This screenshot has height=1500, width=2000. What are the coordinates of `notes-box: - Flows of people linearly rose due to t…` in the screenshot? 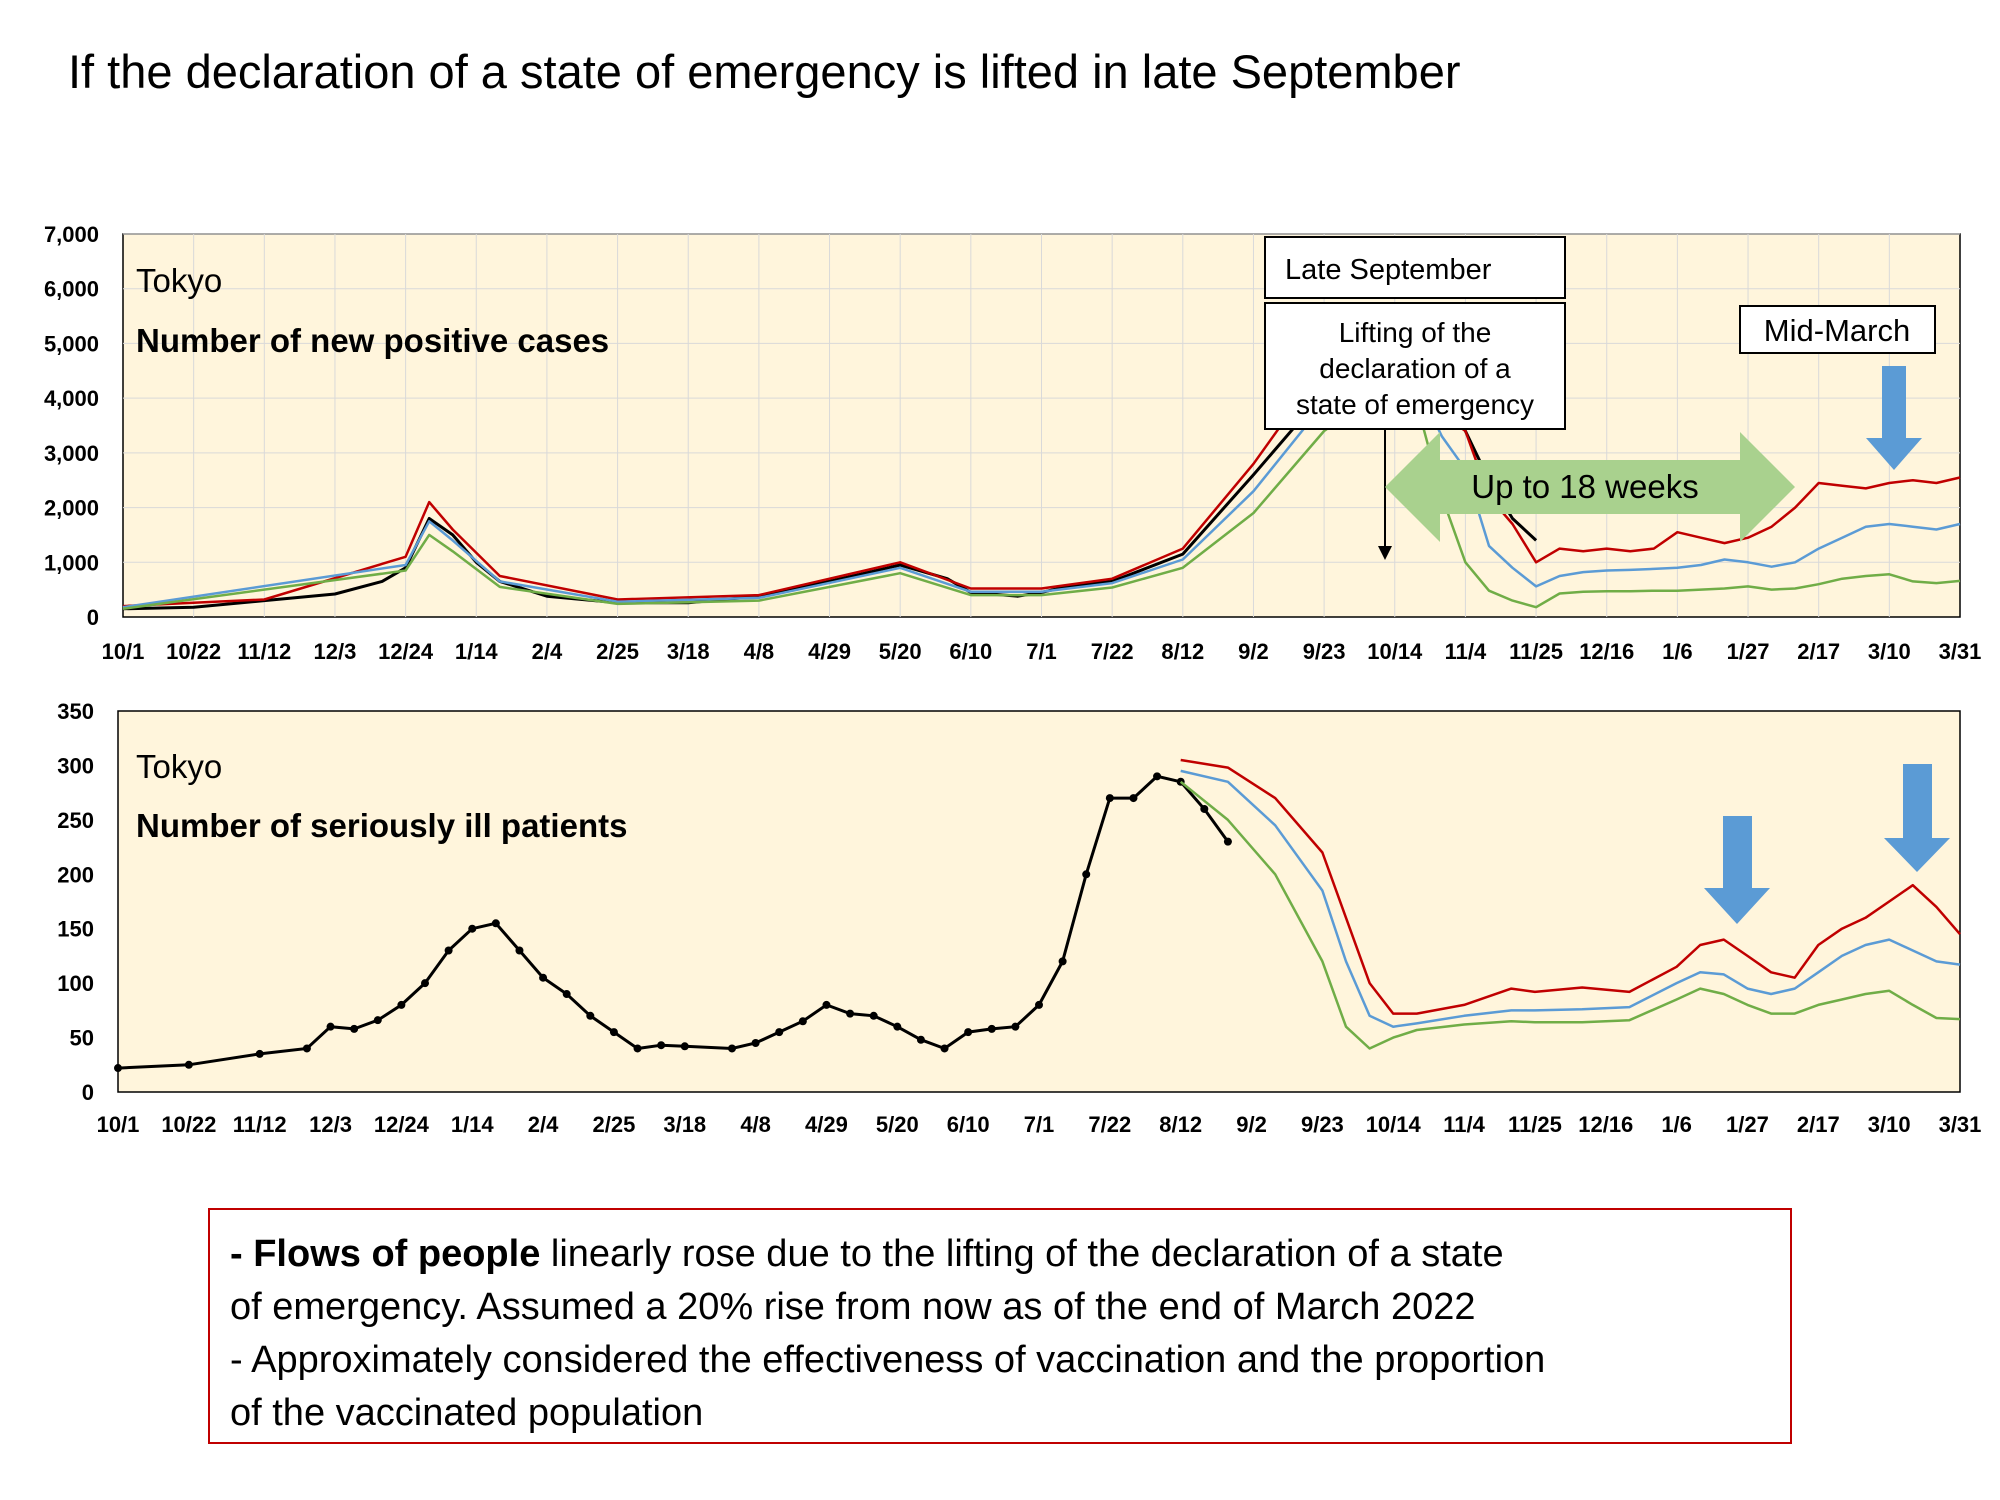 It's located at (1000, 1326).